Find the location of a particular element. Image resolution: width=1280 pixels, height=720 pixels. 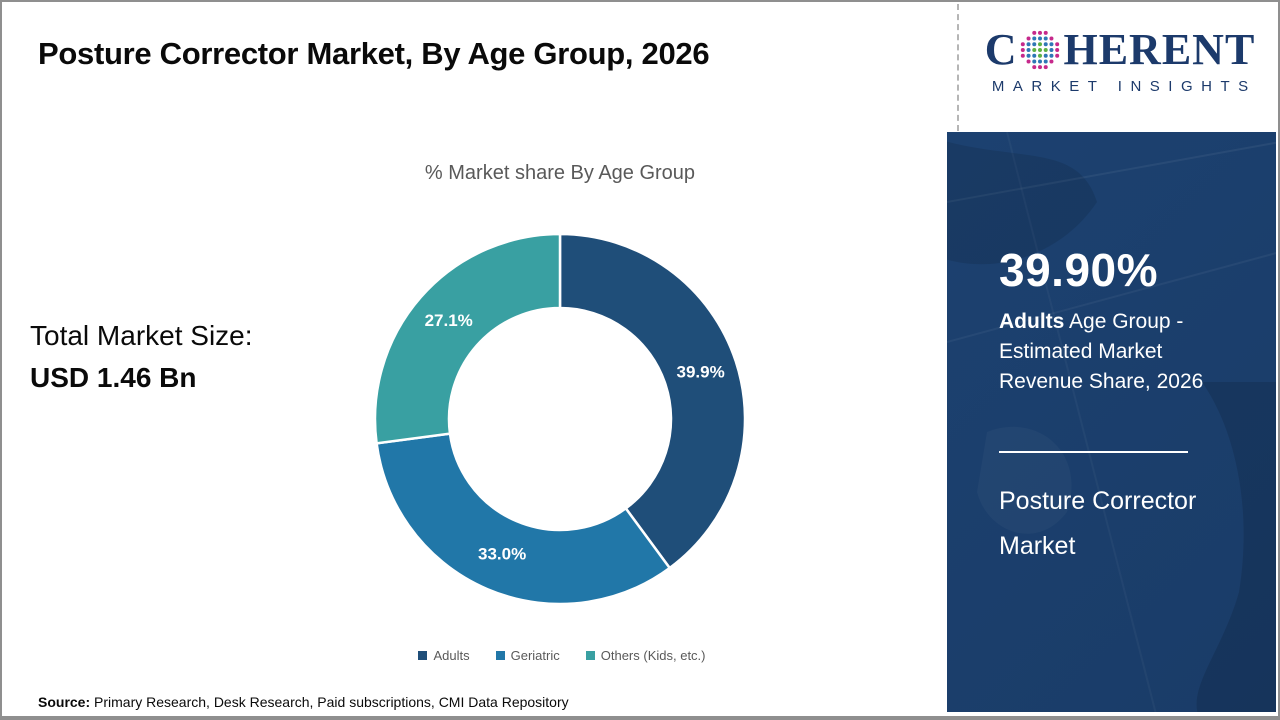

donut-slice-geriatric is located at coordinates (523, 519).